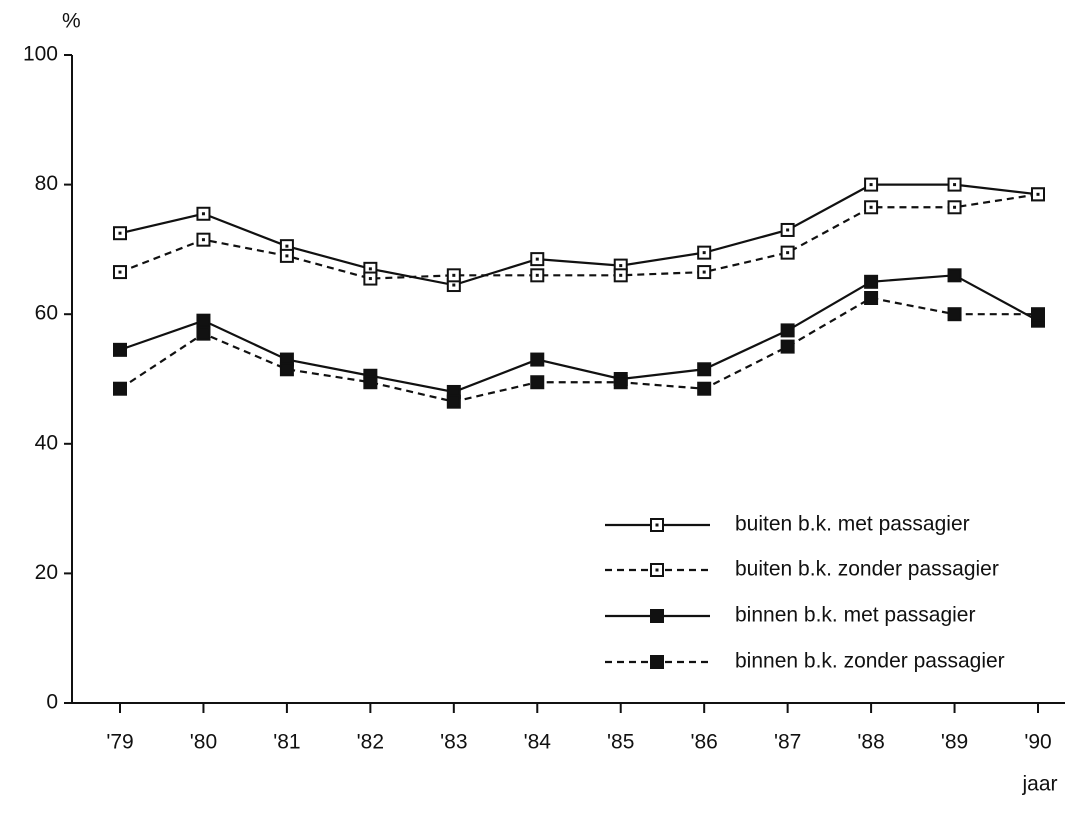  I want to click on y-tick-label: 0, so click(52, 702).